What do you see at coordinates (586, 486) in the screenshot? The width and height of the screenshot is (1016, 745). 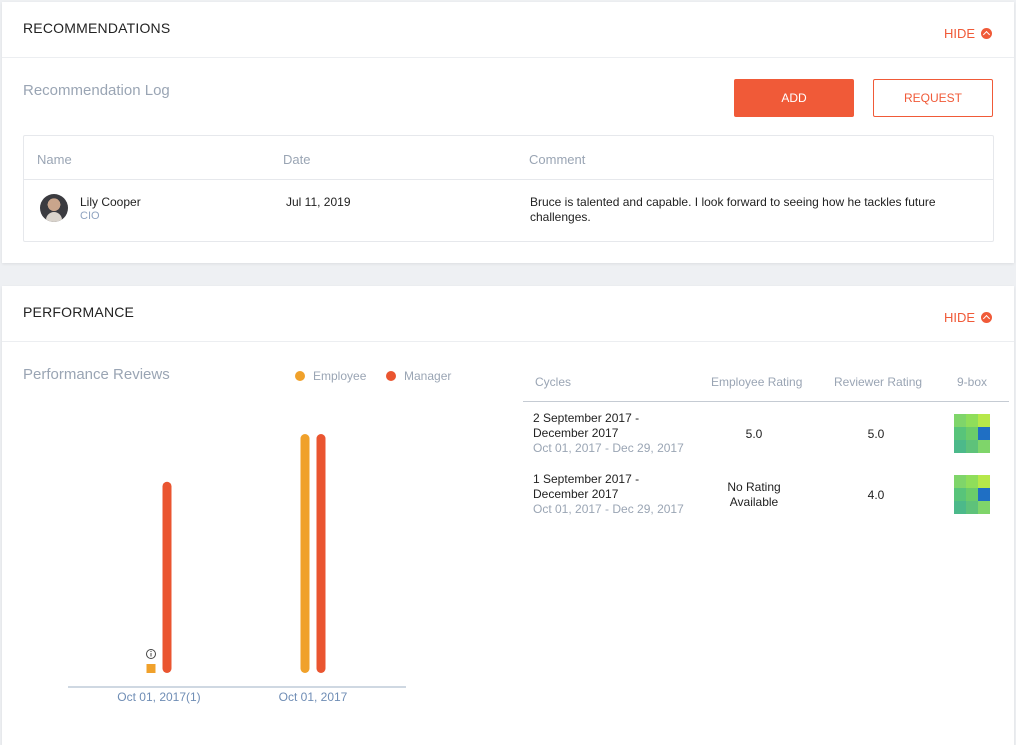 I see `cycle-title: 1 September 2017 - December 2017` at bounding box center [586, 486].